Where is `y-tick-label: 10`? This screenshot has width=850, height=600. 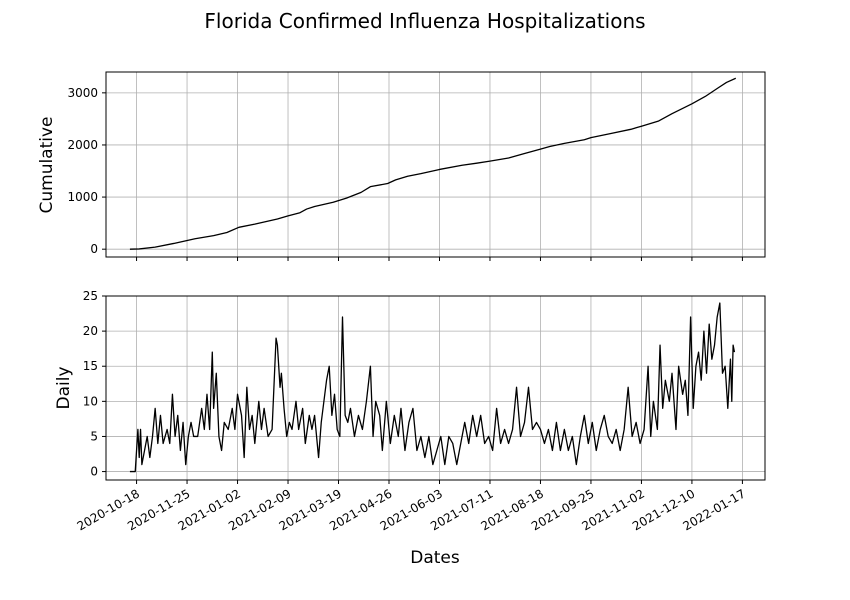 y-tick-label: 10 is located at coordinates (90, 401).